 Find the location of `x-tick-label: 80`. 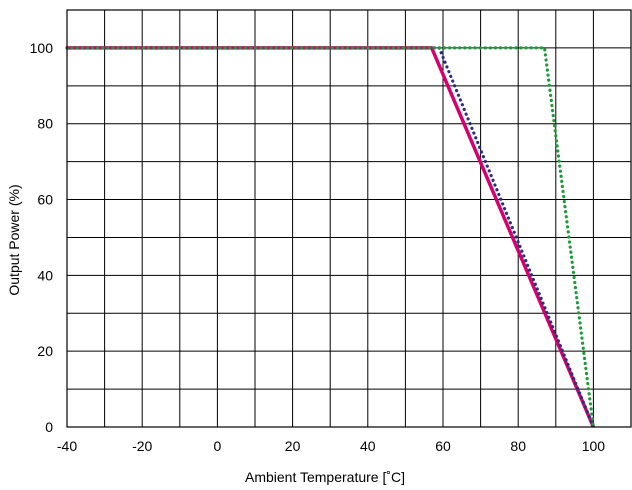

x-tick-label: 80 is located at coordinates (518, 446).